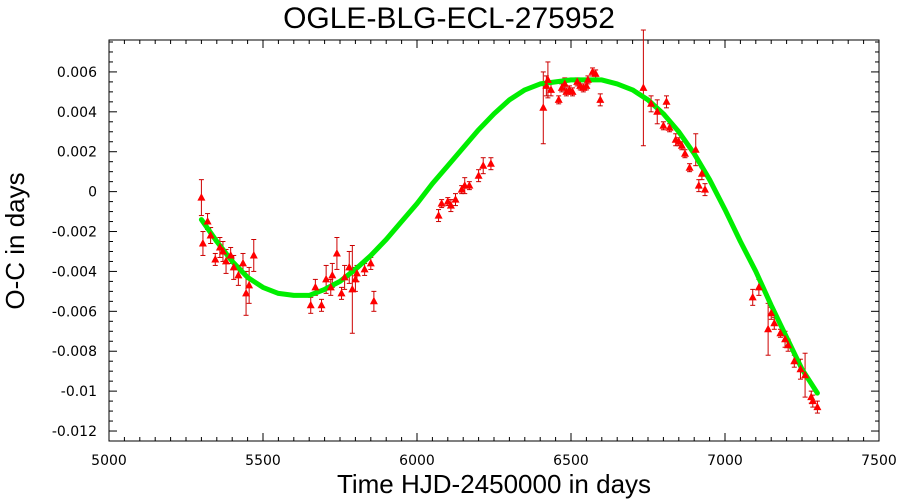 This screenshot has width=900, height=500. I want to click on y-tick-label: 0, so click(92, 193).